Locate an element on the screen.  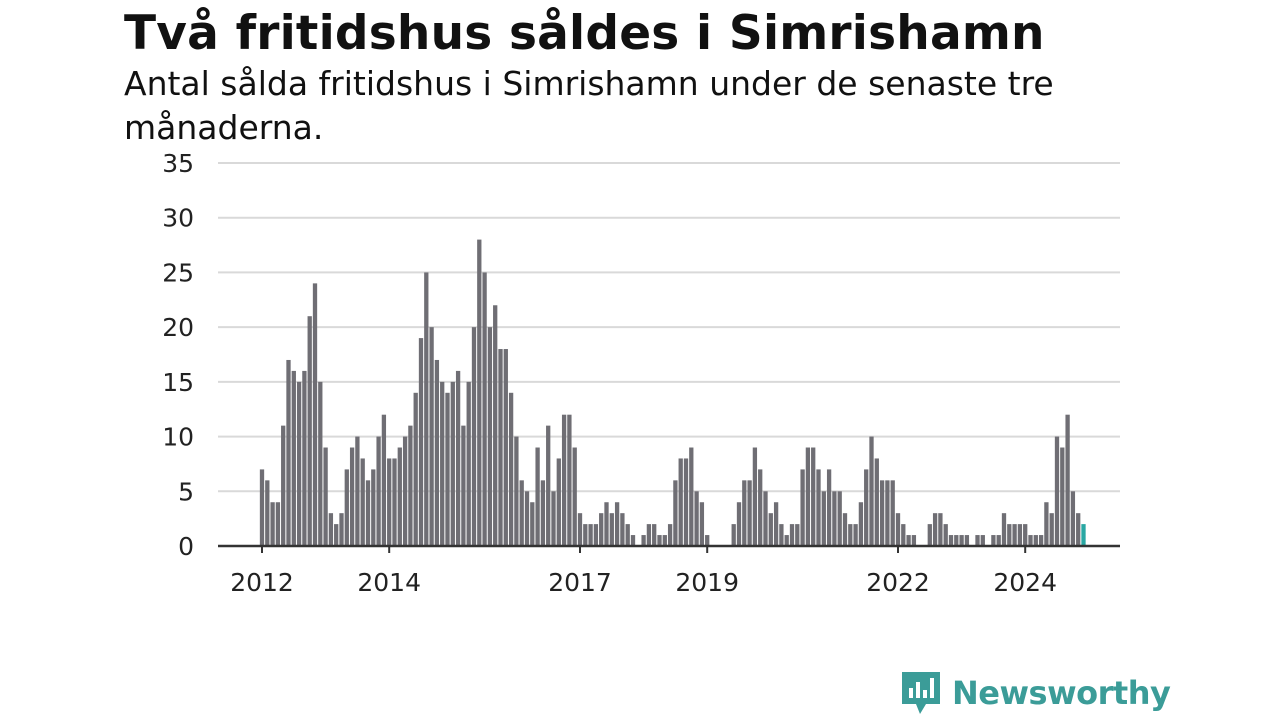
x-tick-label: 2017 is located at coordinates (580, 582).